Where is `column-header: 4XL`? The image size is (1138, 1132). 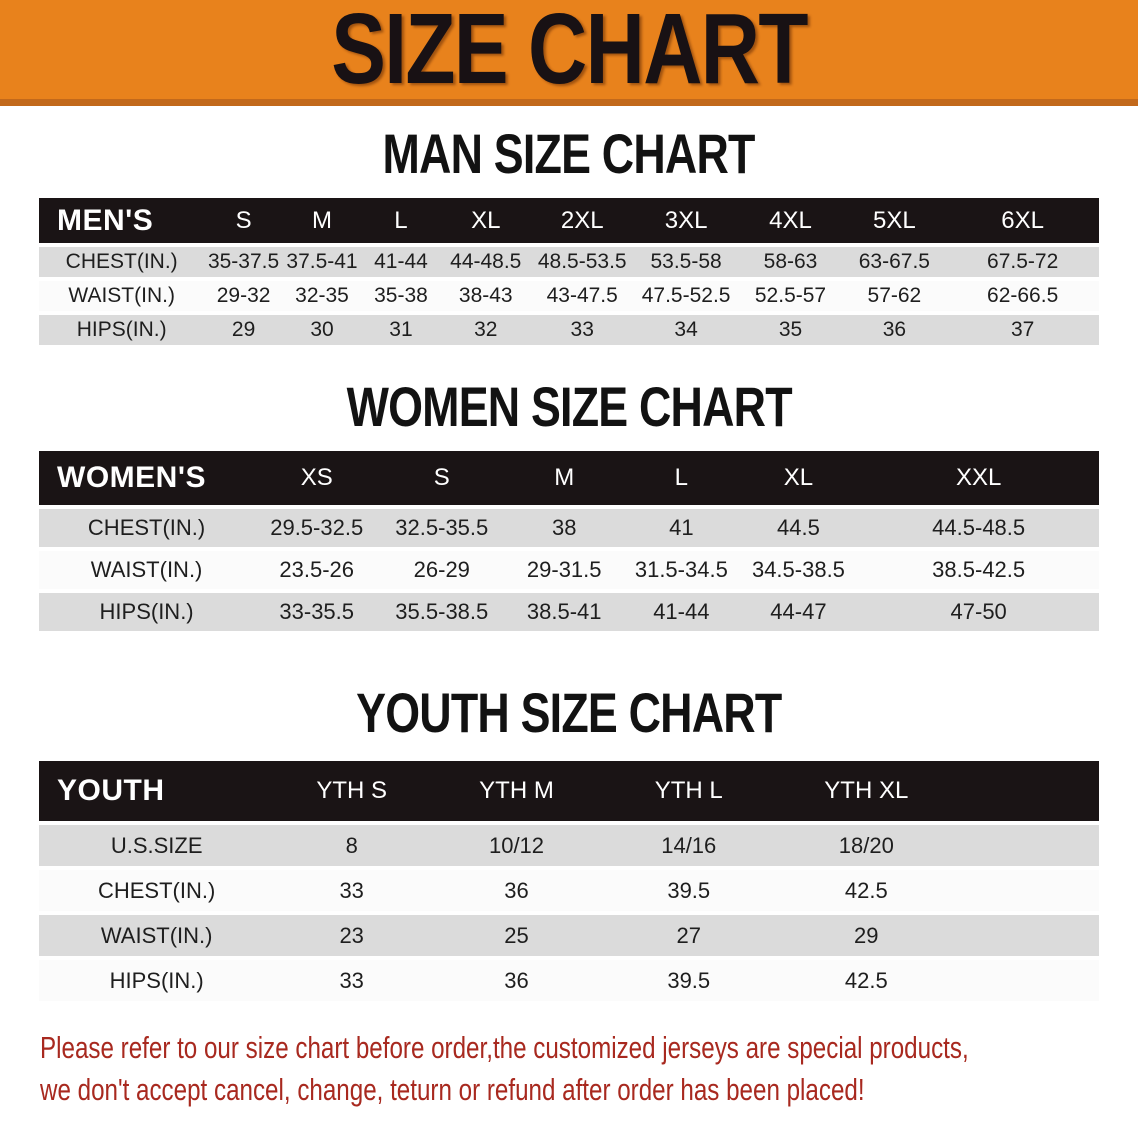
column-header: 4XL is located at coordinates (790, 220).